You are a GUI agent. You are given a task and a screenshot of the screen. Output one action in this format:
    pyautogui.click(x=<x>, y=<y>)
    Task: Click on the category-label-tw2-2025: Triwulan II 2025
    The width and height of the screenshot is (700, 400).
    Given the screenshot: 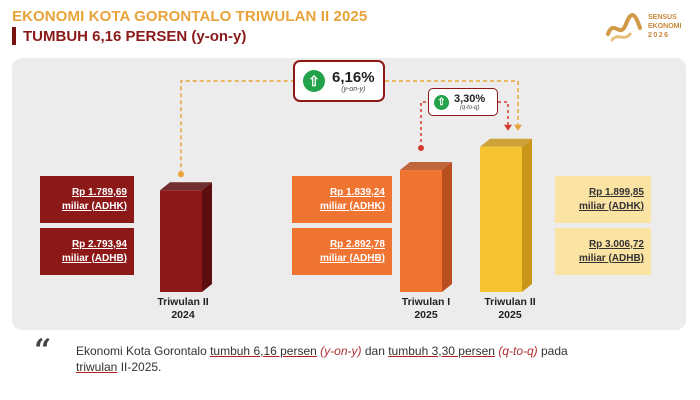 What is the action you would take?
    pyautogui.click(x=510, y=308)
    